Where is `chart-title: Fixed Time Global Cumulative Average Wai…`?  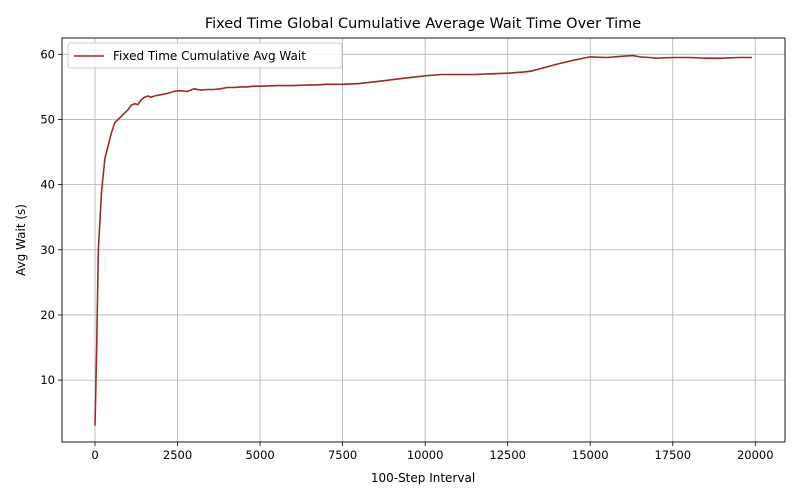
chart-title: Fixed Time Global Cumulative Average Wai… is located at coordinates (423, 24).